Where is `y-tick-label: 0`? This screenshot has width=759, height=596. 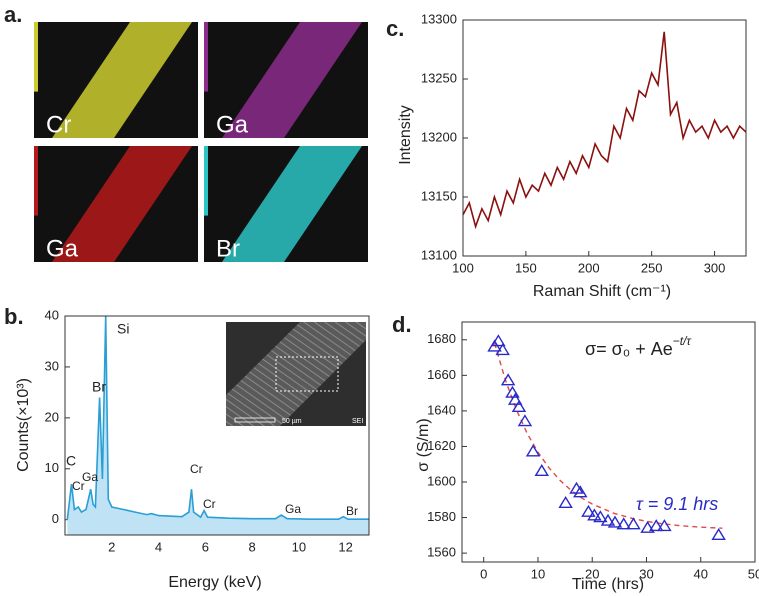 y-tick-label: 0 is located at coordinates (55, 518).